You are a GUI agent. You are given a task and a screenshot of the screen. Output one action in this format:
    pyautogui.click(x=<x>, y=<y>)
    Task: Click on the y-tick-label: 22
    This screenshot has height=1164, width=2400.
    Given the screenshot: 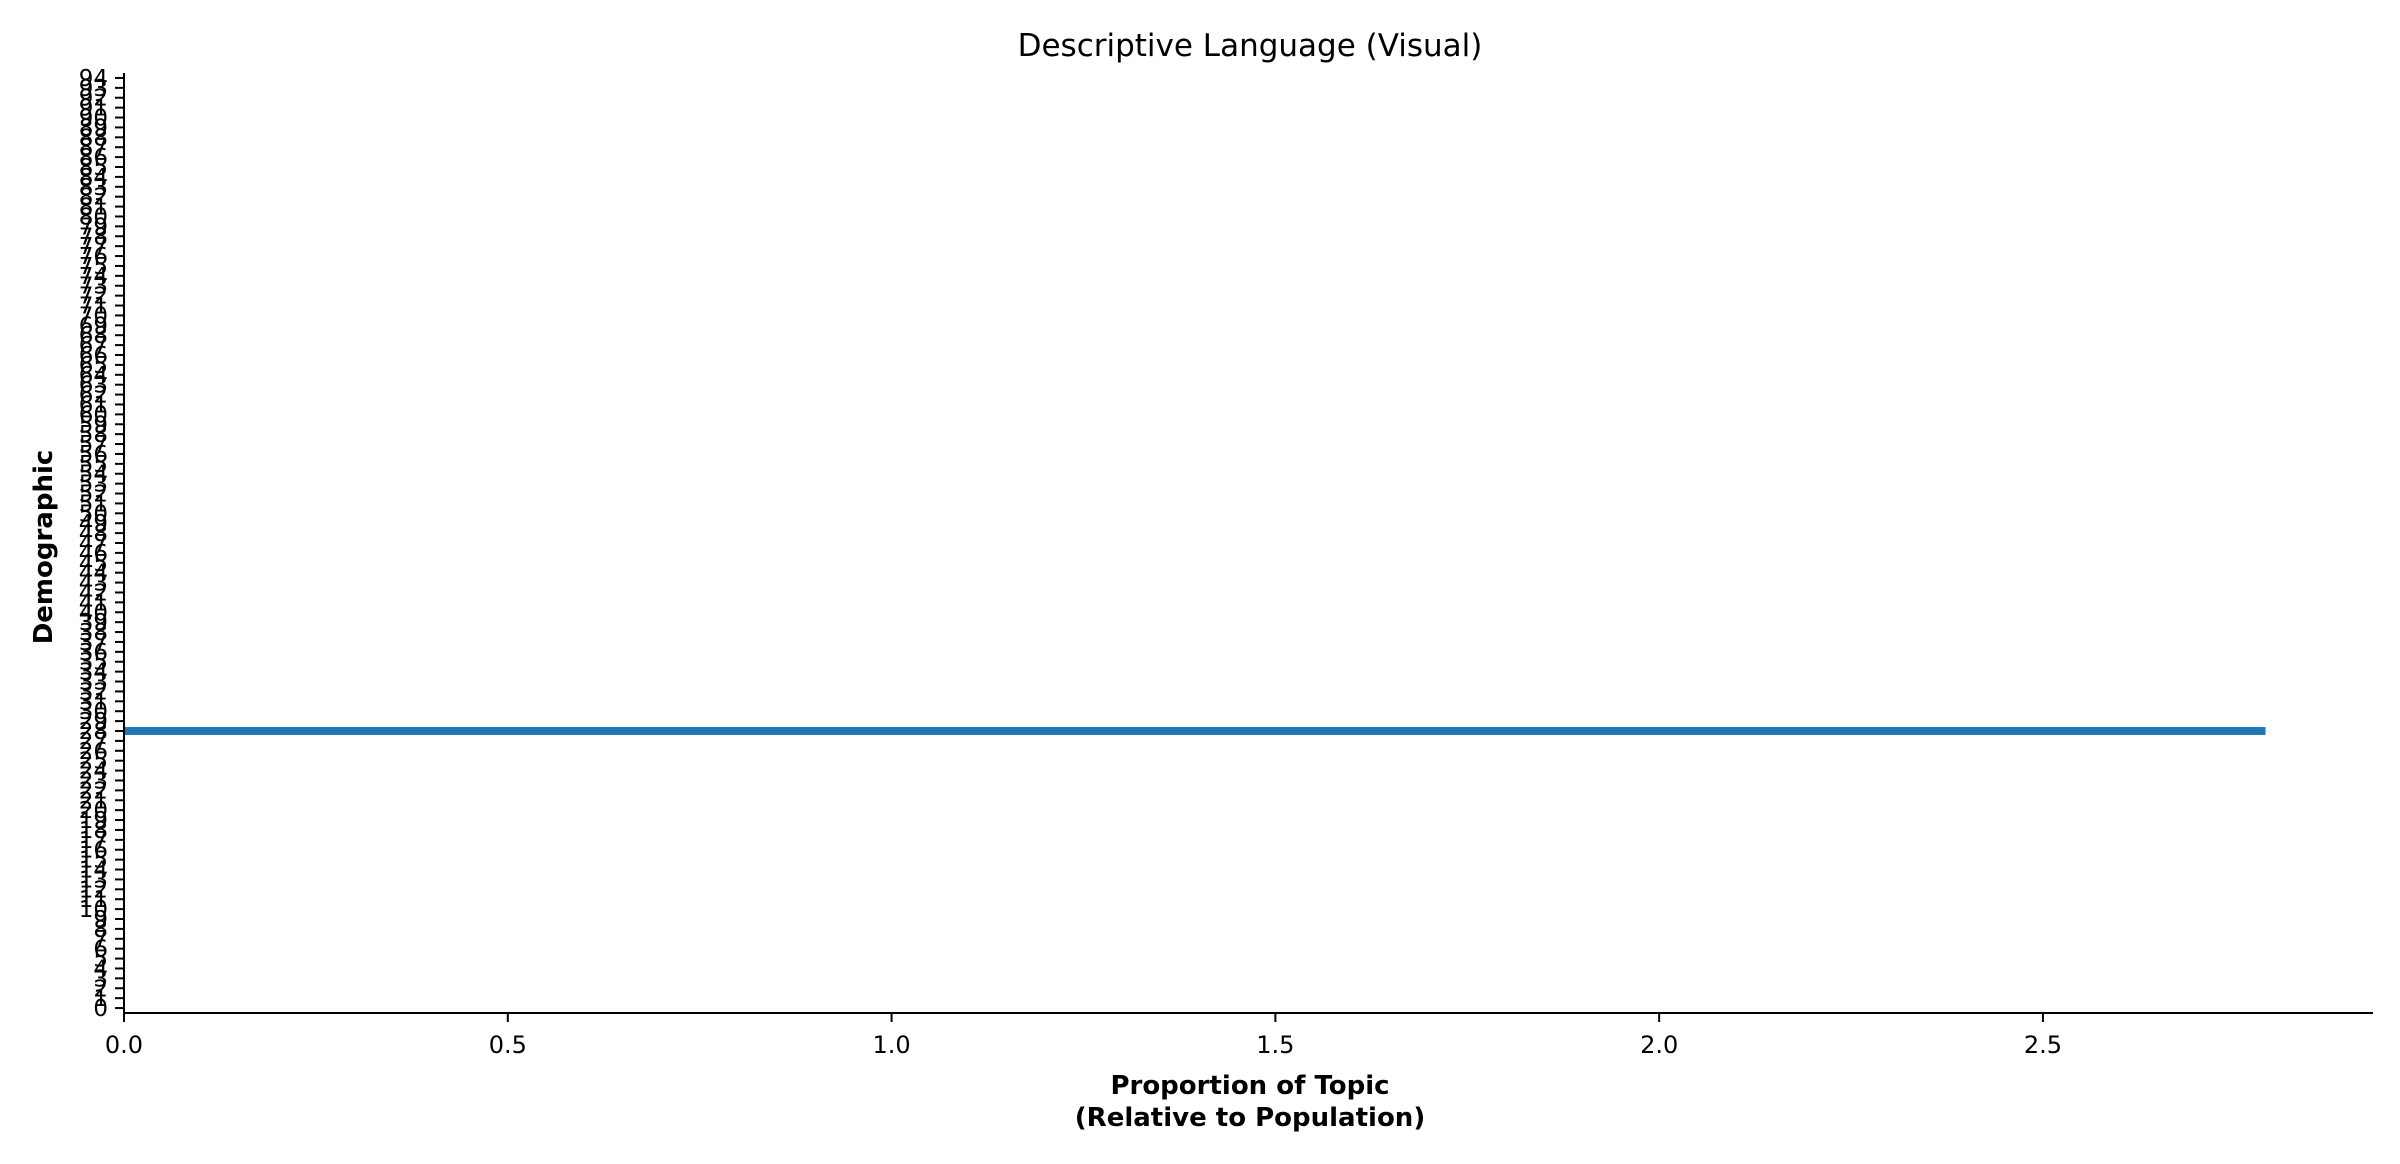 What is the action you would take?
    pyautogui.click(x=93, y=791)
    